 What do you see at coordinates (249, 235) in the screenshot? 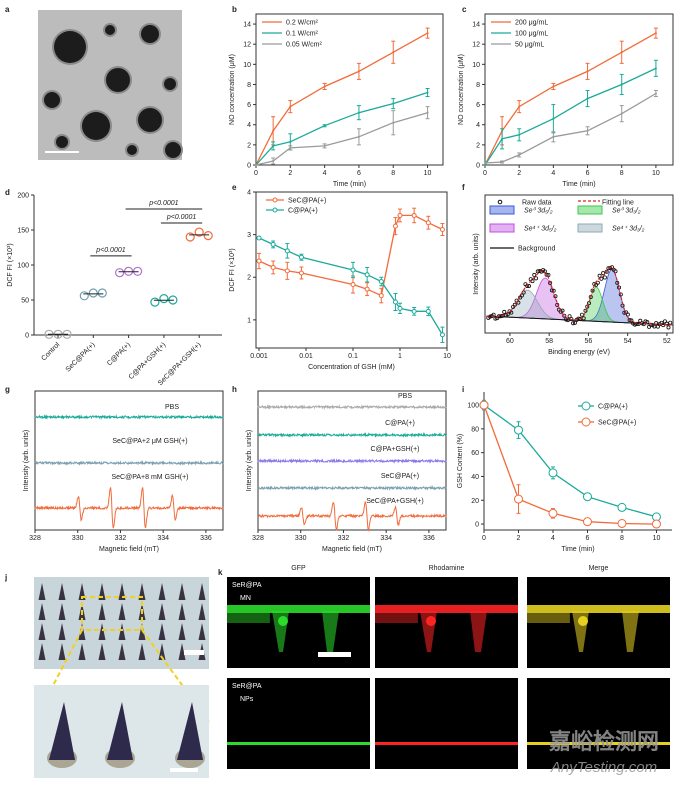
I see `y-tick-label: 3` at bounding box center [249, 235].